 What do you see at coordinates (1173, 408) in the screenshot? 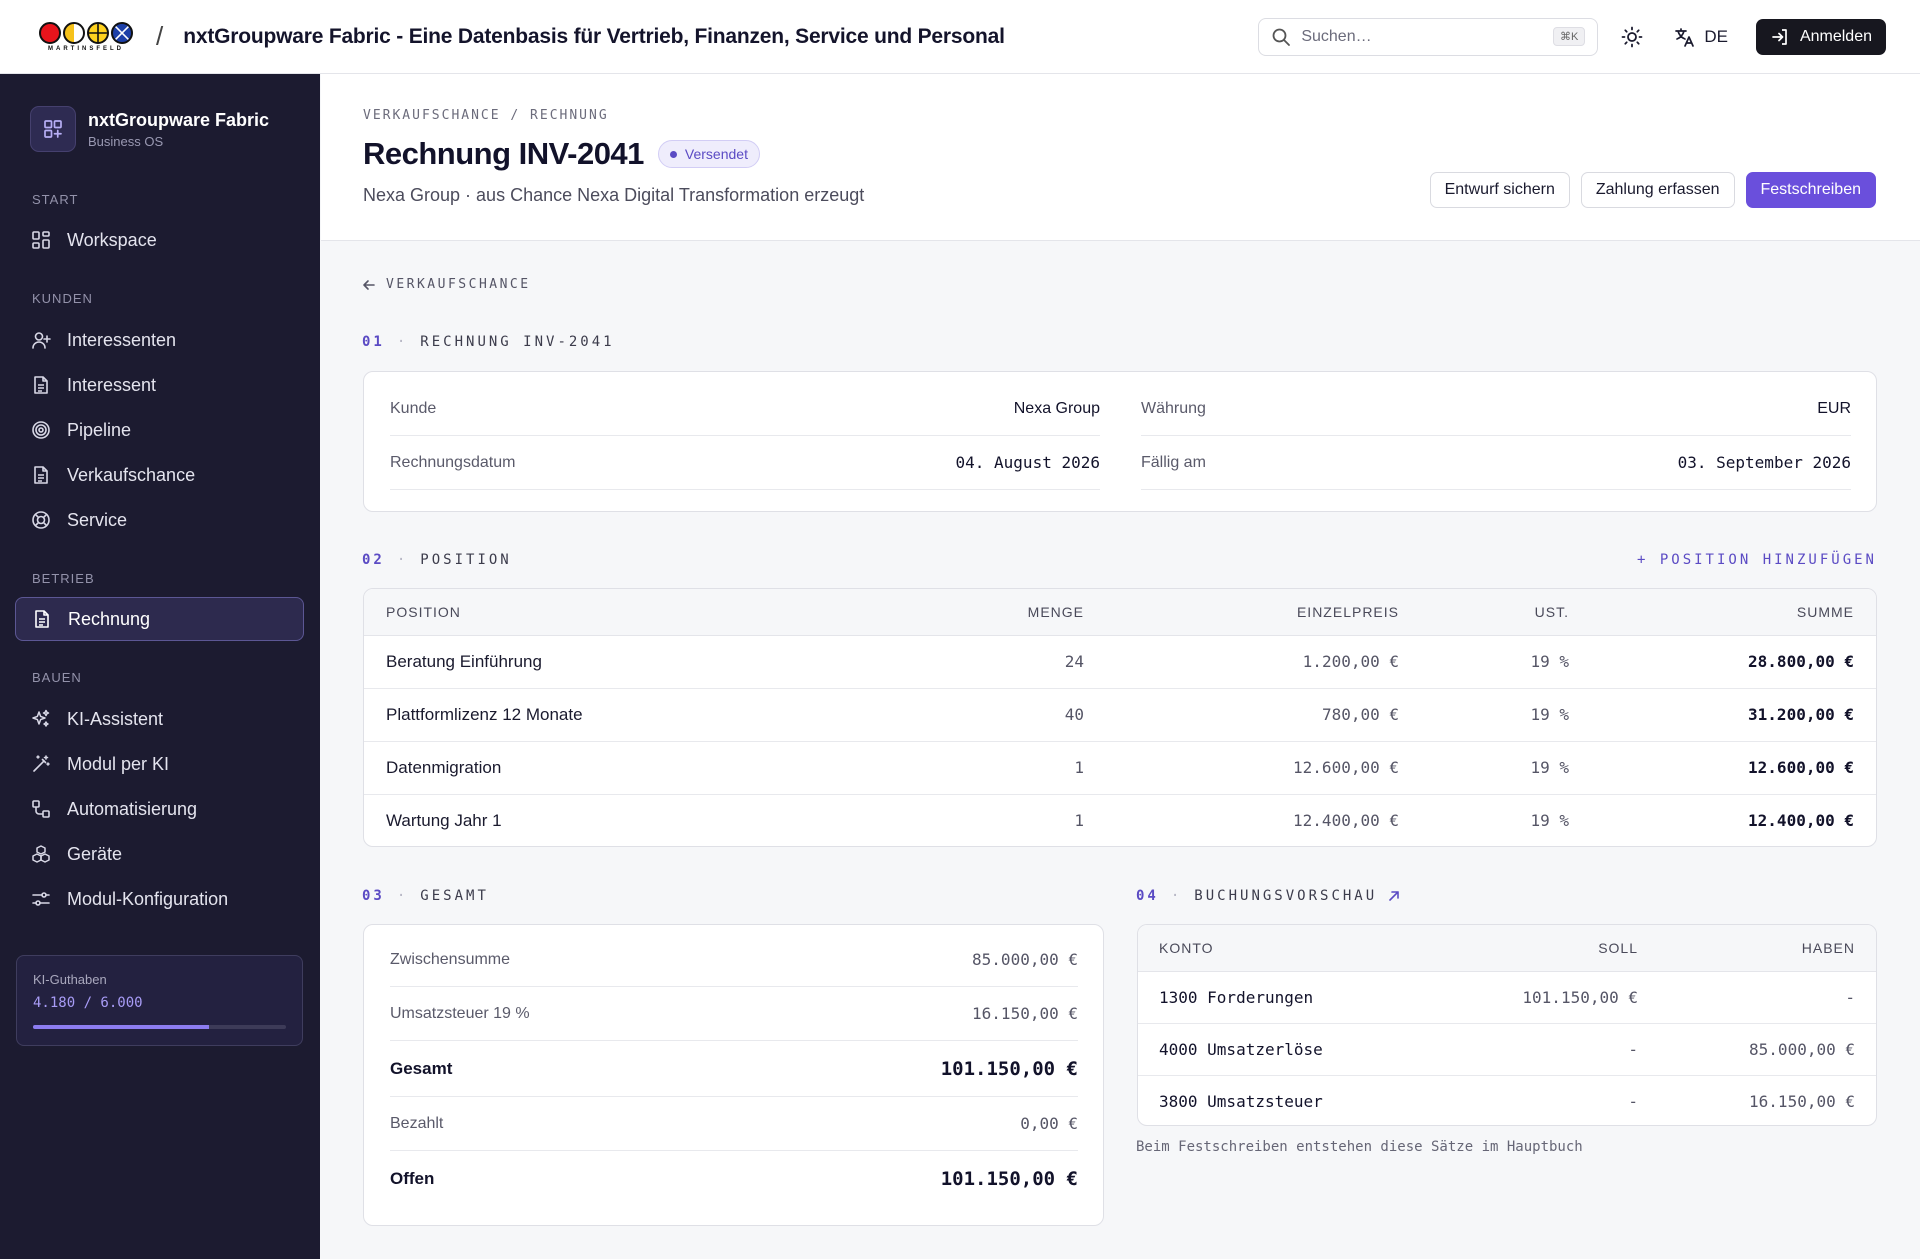
I see `field-label: Währung` at bounding box center [1173, 408].